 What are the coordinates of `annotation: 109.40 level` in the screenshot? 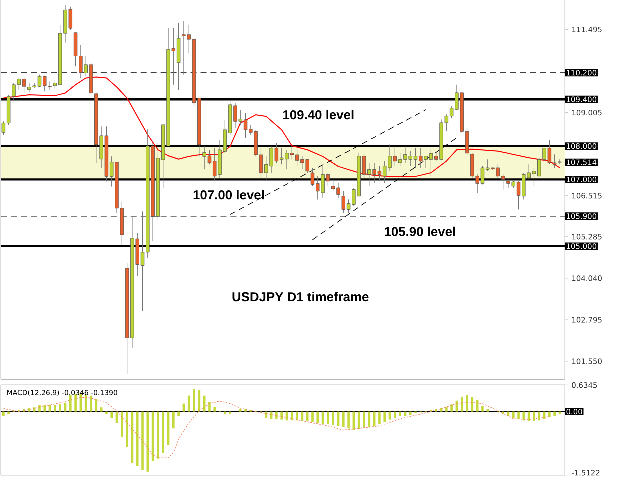 It's located at (319, 115).